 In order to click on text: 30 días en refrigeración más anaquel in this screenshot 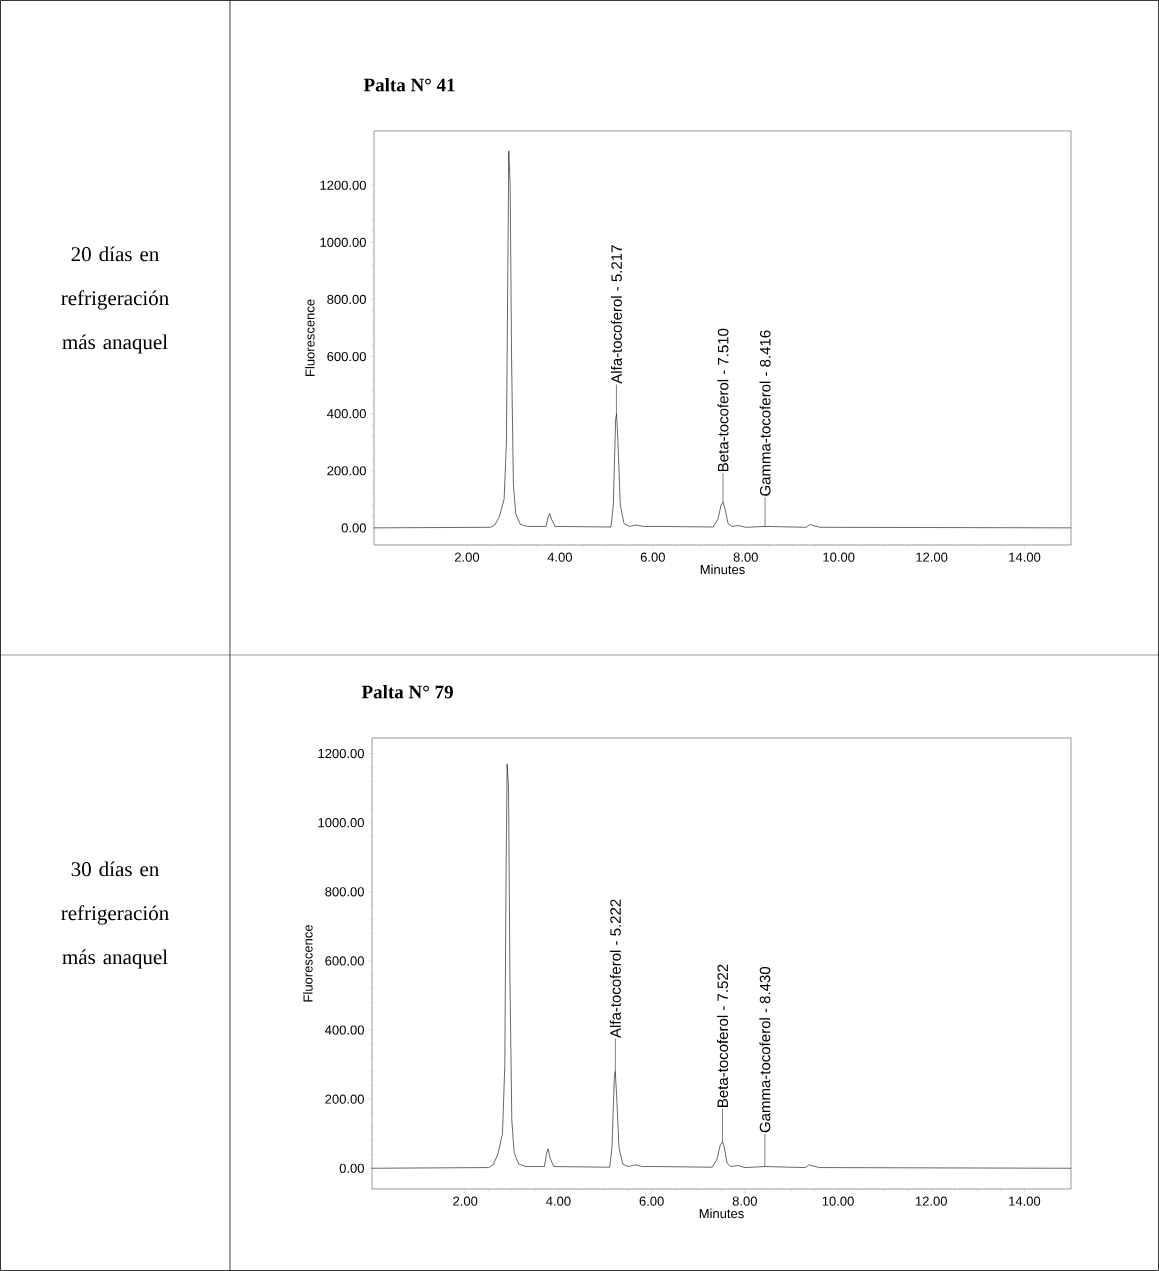, I will do `click(115, 915)`.